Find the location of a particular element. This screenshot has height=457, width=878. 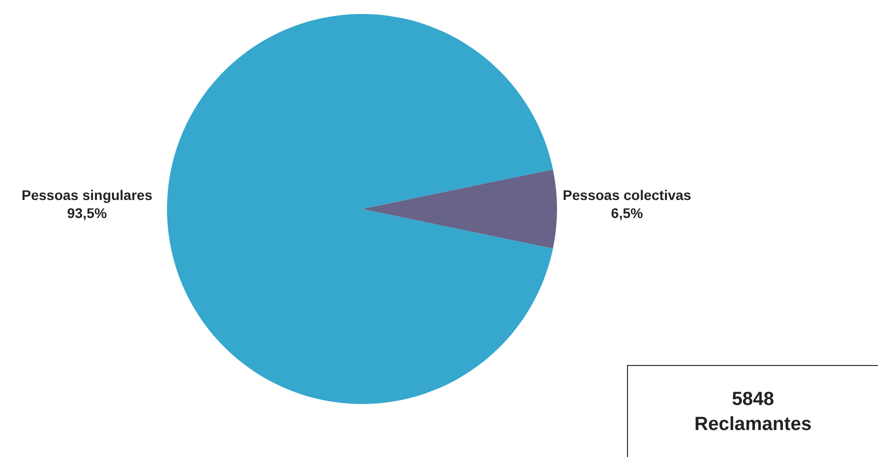

data-label: 93,5% is located at coordinates (87, 213).